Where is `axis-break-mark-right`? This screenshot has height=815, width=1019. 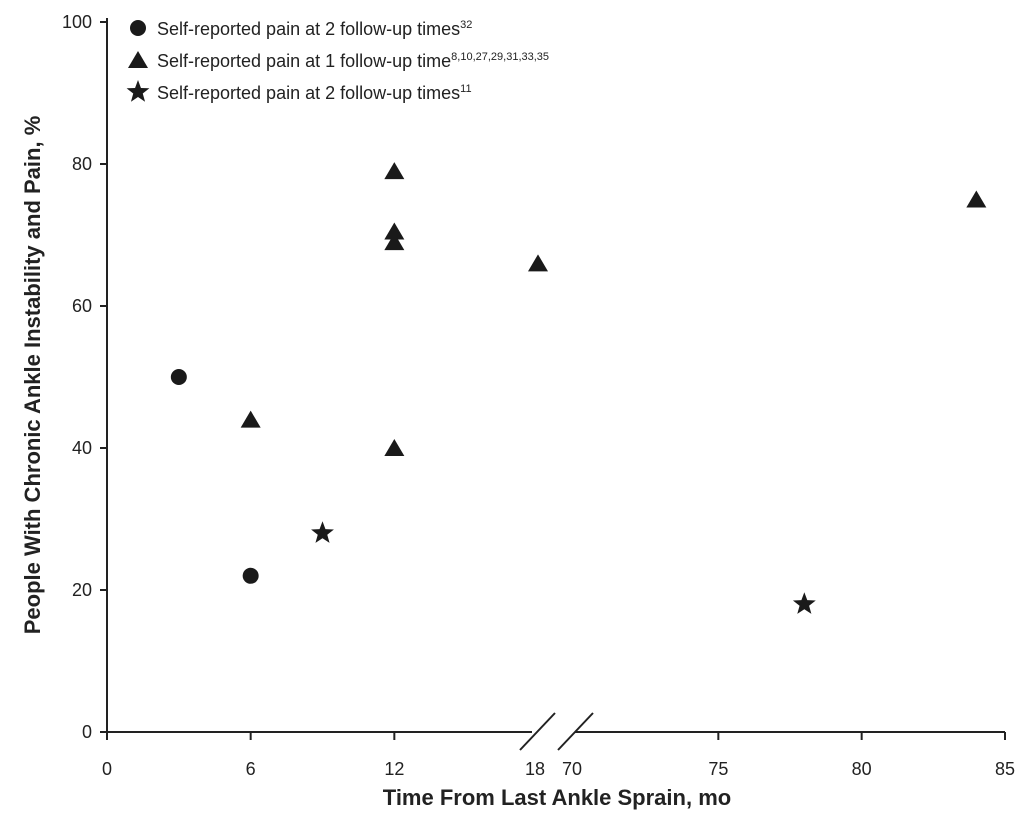 axis-break-mark-right is located at coordinates (575, 731).